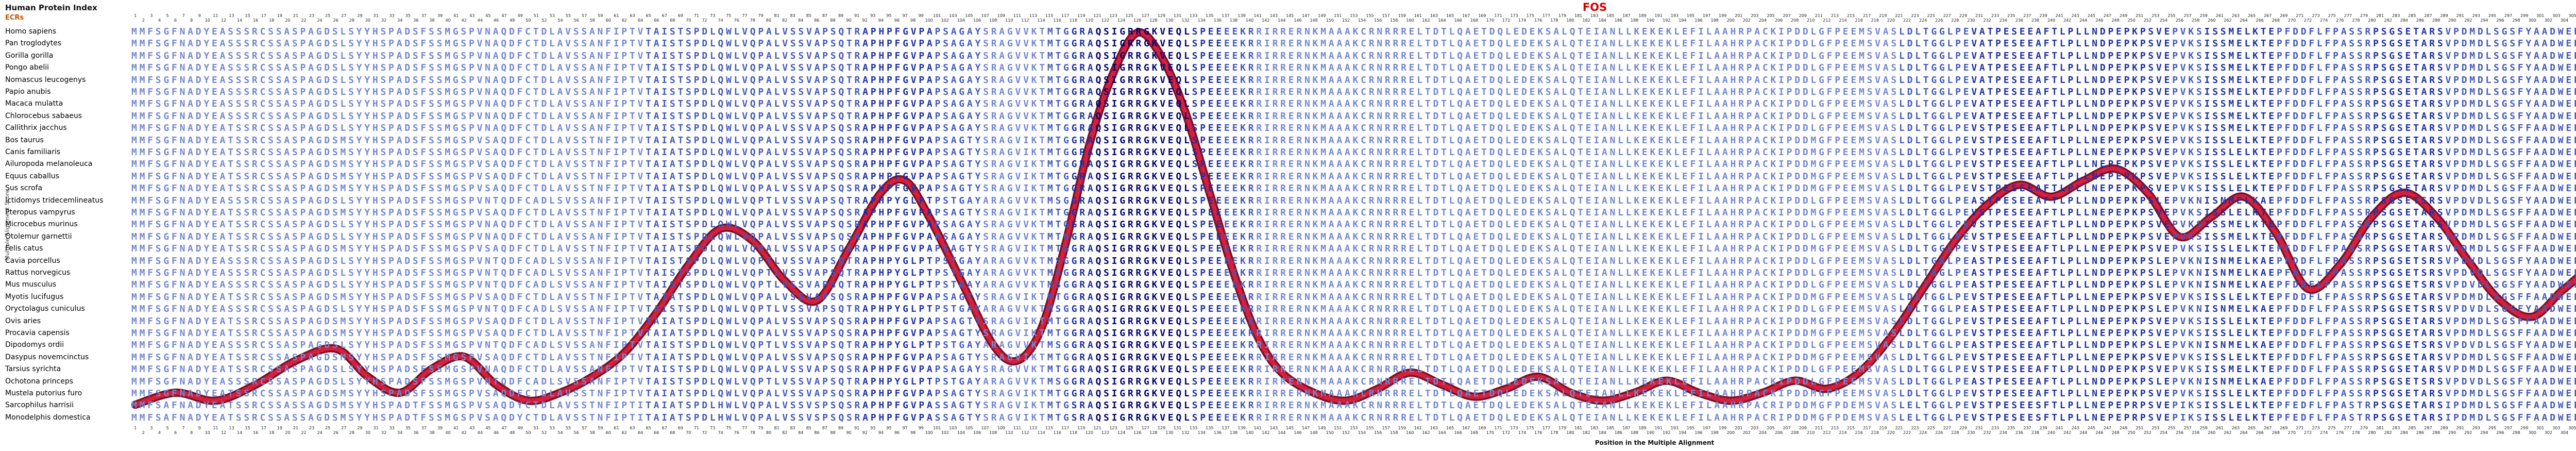  I want to click on ruler-label: 203, so click(1755, 16).